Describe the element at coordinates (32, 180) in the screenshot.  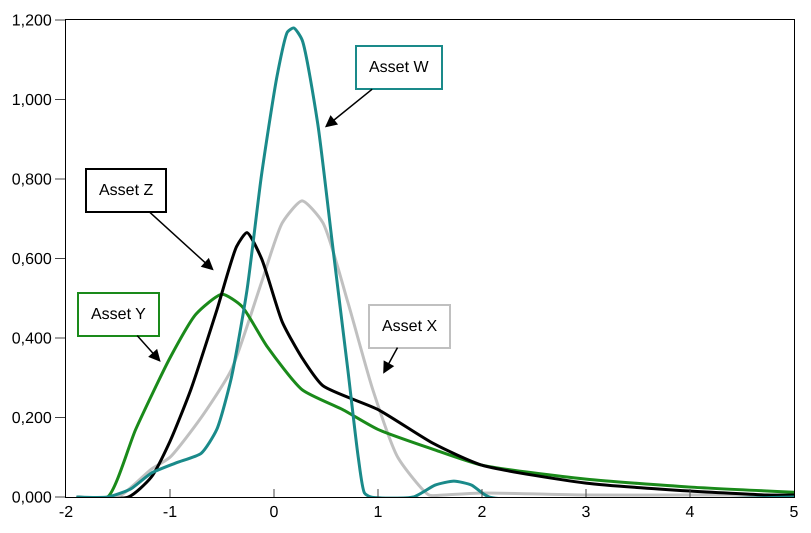
I see `y-tick-label: 0,800` at that location.